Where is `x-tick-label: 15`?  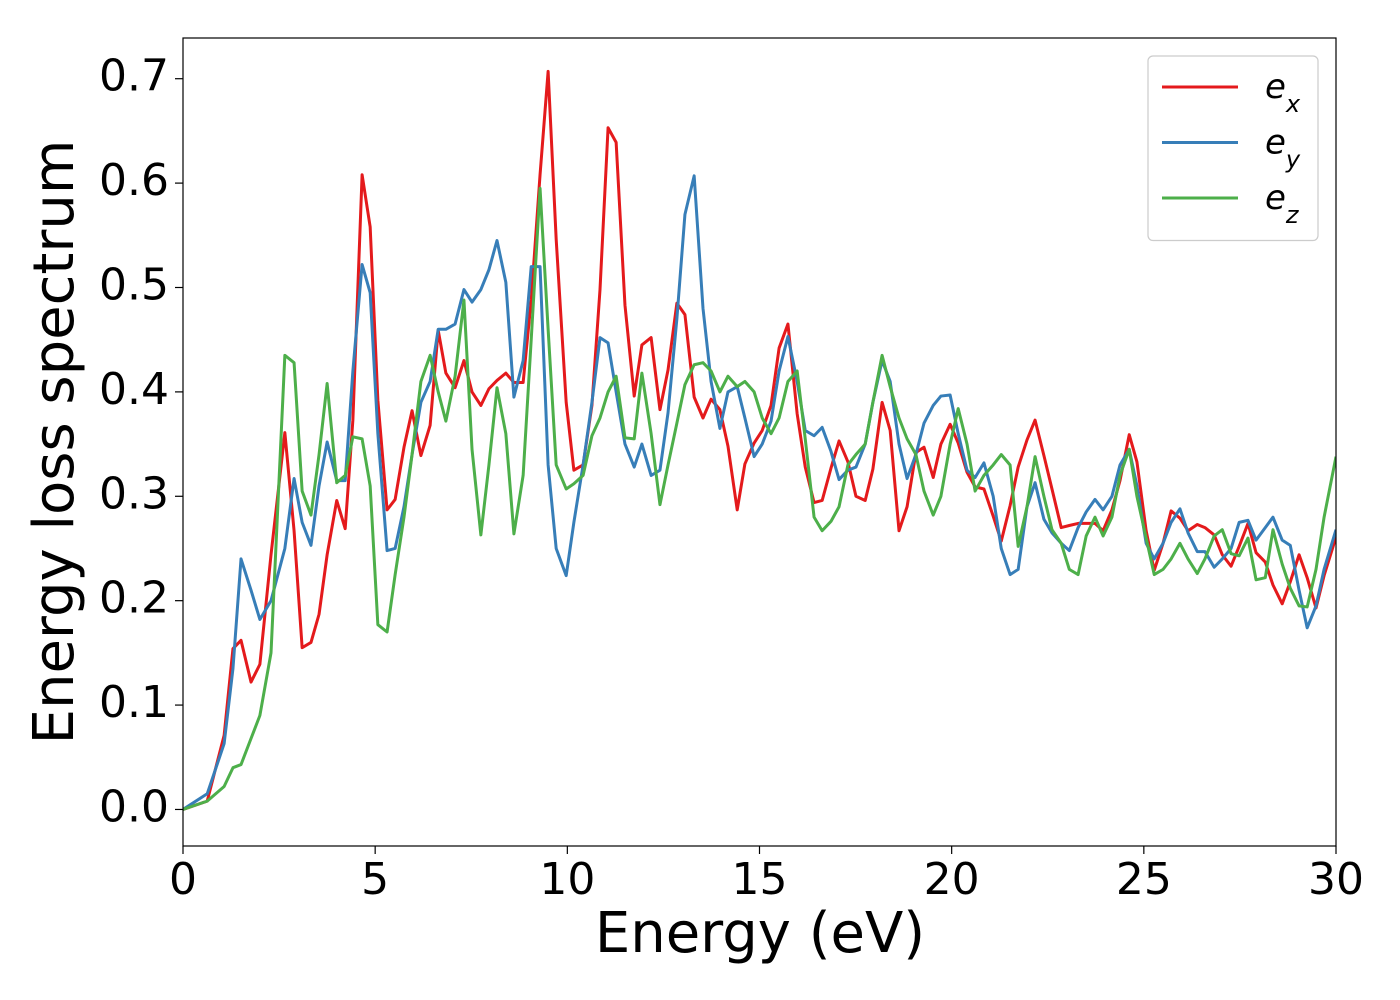
x-tick-label: 15 is located at coordinates (760, 879).